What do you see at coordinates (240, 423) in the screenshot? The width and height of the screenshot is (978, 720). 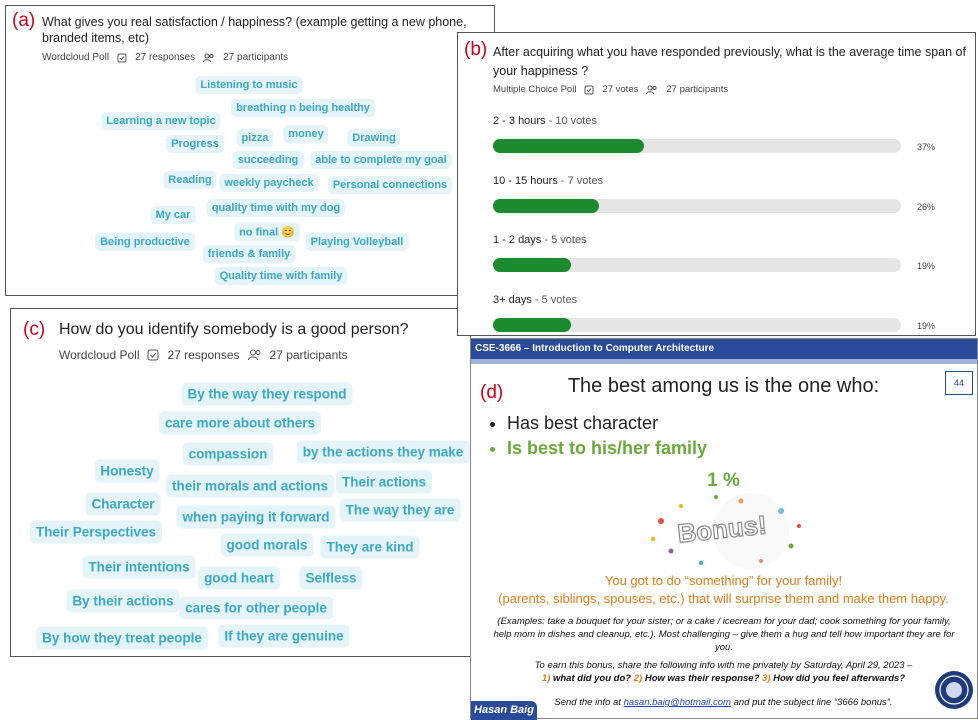 I see `word-chip: care more about others` at bounding box center [240, 423].